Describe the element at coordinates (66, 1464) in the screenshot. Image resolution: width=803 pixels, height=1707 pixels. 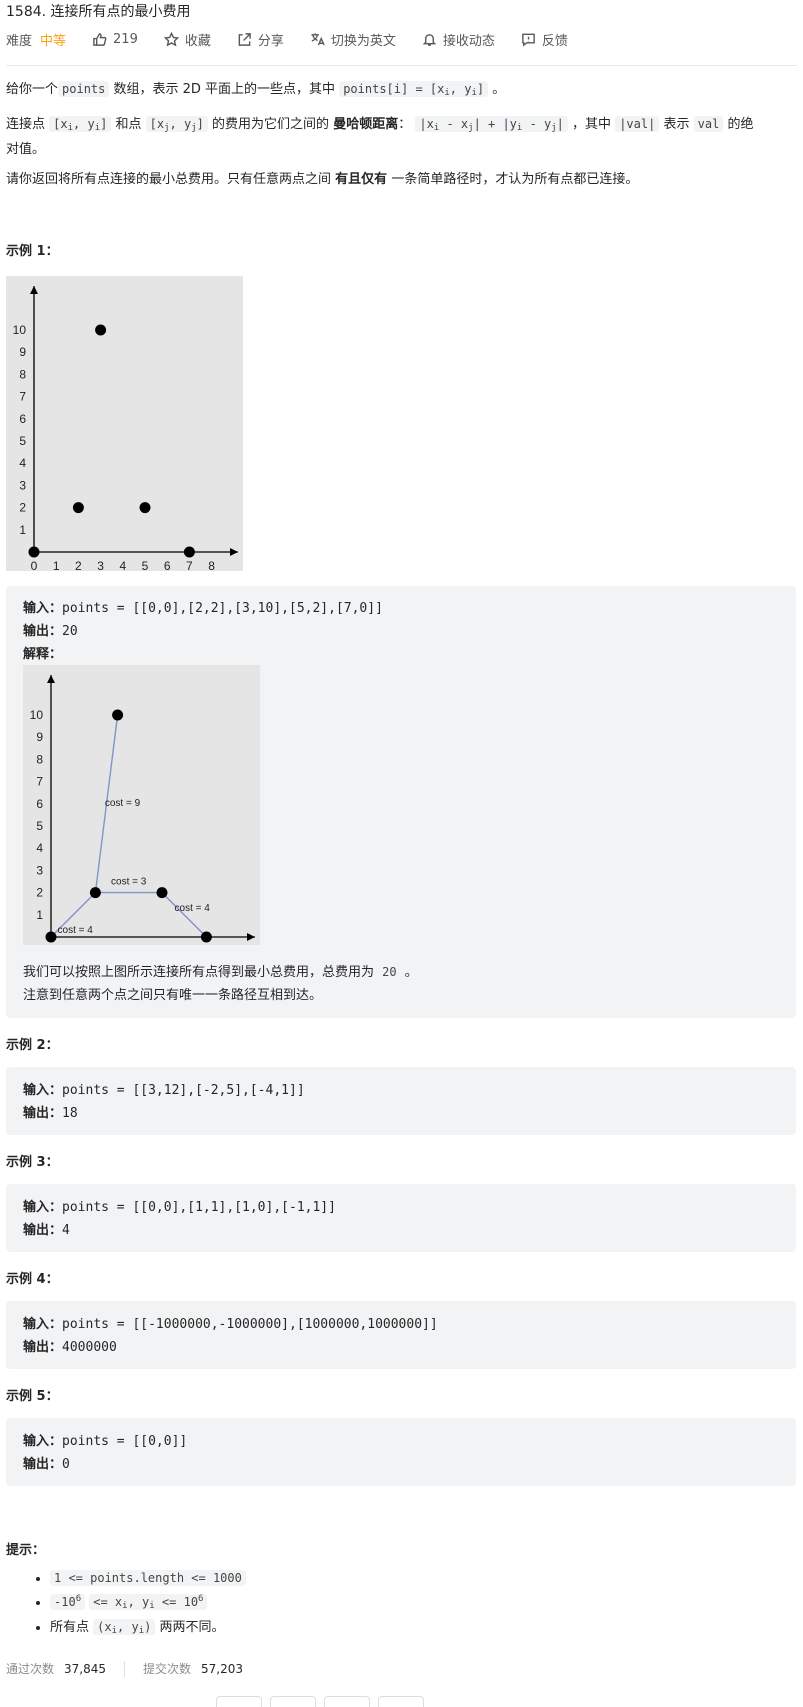
I see `example-5-output: 0` at that location.